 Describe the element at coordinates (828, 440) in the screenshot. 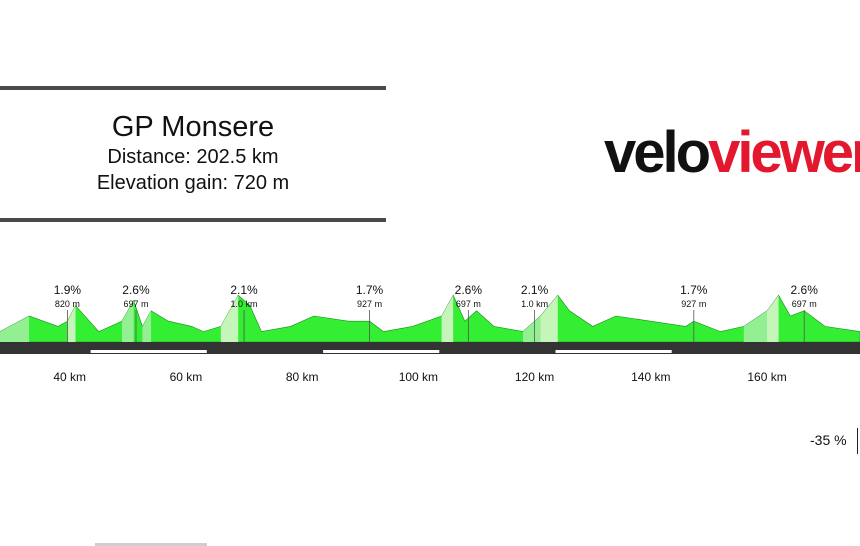

I see `grade-readout: -35 %` at that location.